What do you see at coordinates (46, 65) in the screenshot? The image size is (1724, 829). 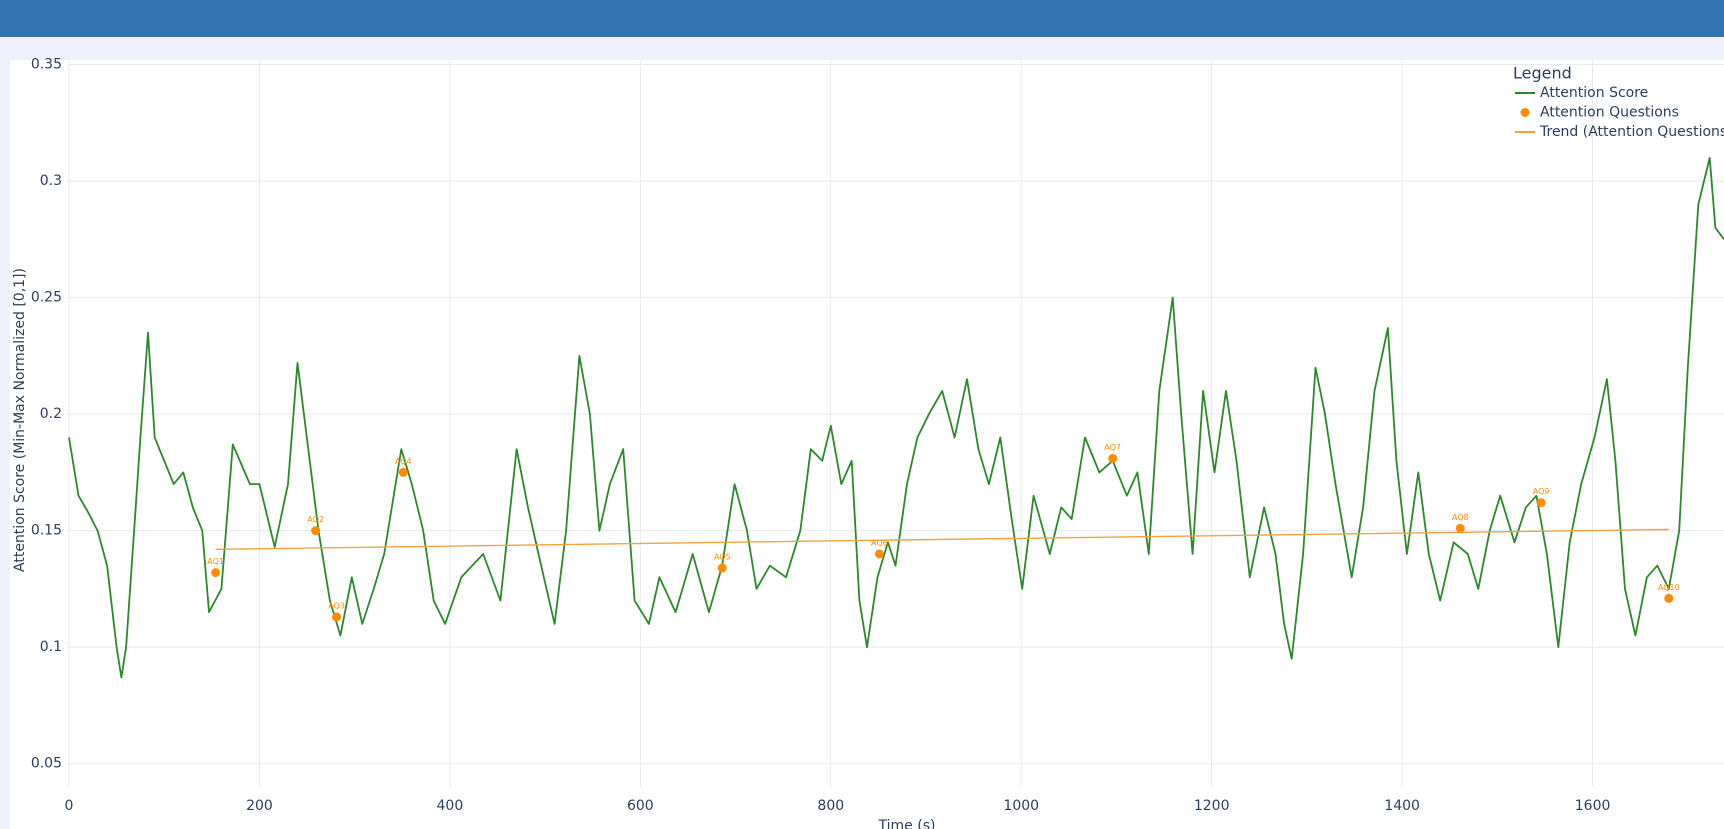 I see `y-tick-label: 0.35` at bounding box center [46, 65].